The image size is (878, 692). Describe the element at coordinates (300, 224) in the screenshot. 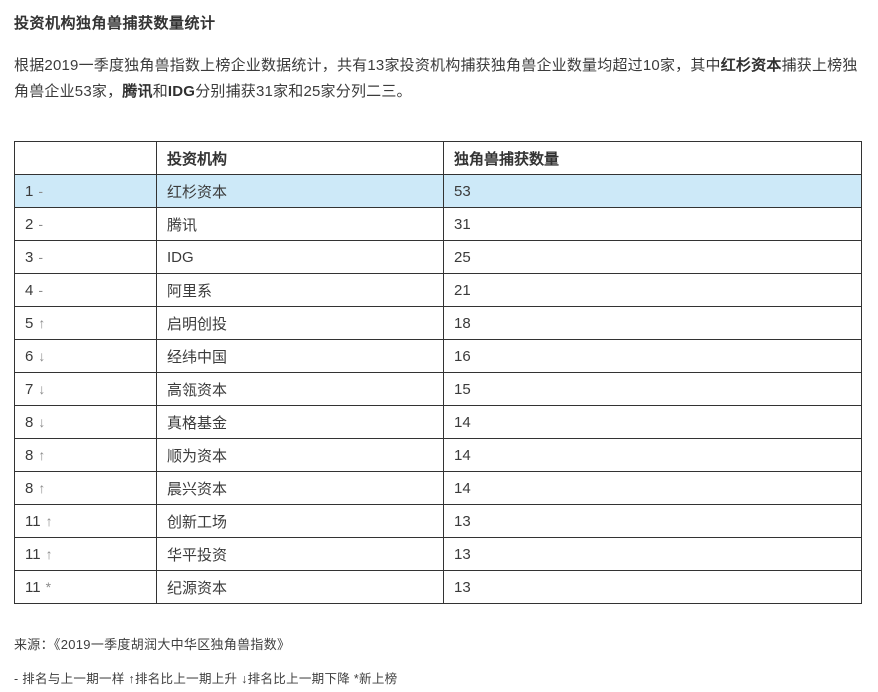

I see `institution-cell: 腾讯` at that location.